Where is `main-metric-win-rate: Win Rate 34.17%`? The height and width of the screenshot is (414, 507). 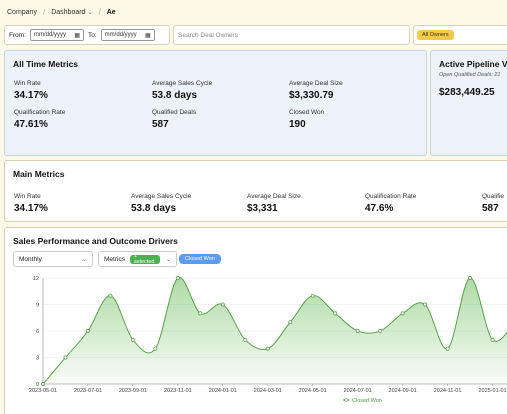
main-metric-win-rate: Win Rate 34.17% is located at coordinates (31, 203).